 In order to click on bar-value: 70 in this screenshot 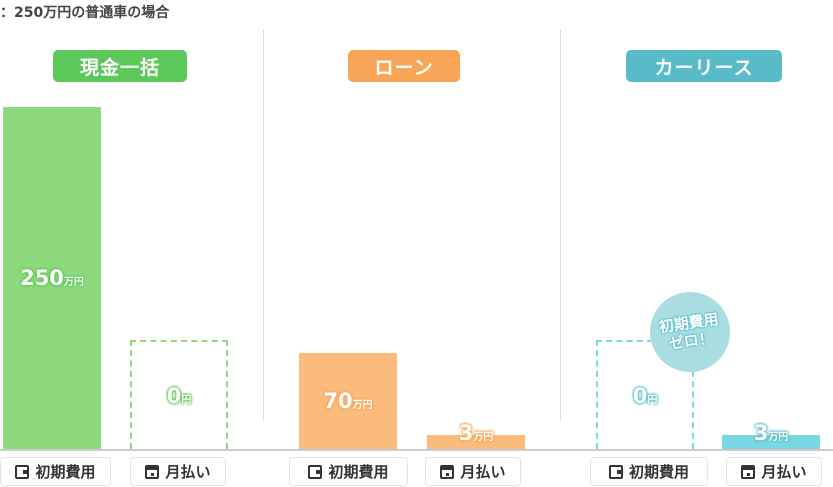, I will do `click(338, 401)`.